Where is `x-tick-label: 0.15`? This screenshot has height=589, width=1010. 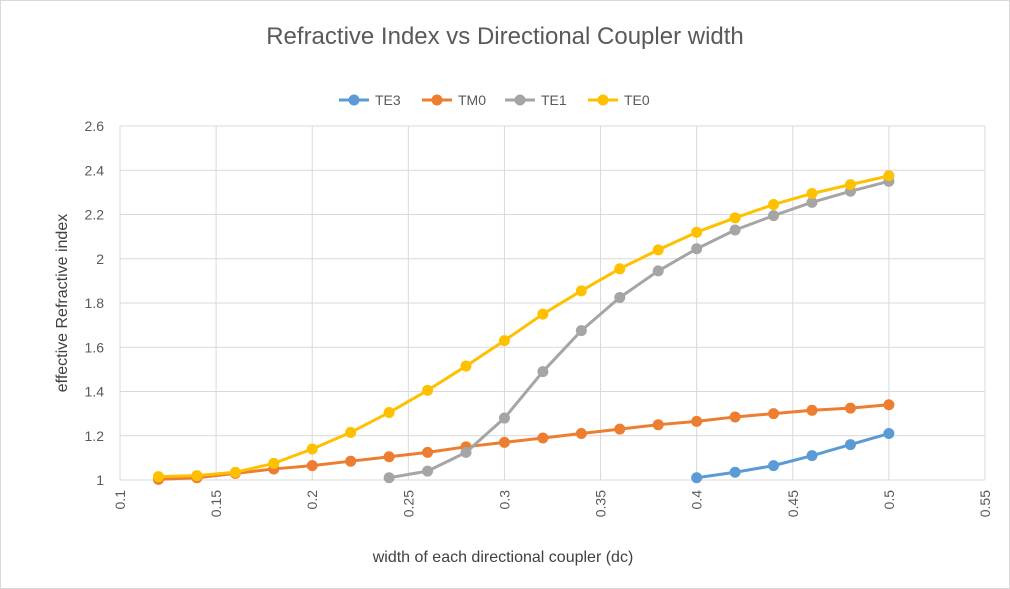 x-tick-label: 0.15 is located at coordinates (216, 503).